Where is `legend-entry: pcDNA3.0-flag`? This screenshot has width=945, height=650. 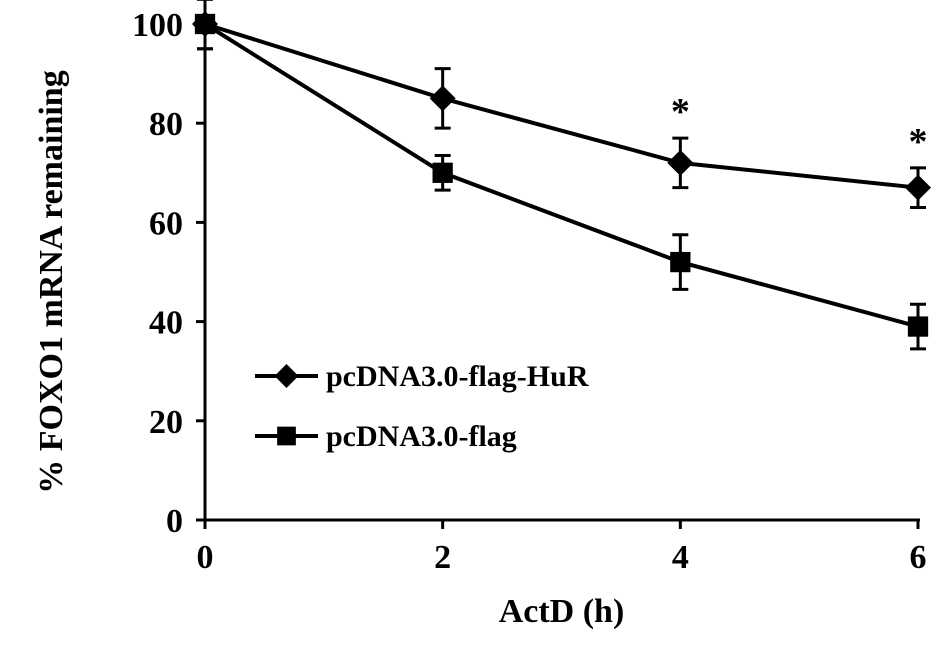 legend-entry: pcDNA3.0-flag is located at coordinates (386, 436).